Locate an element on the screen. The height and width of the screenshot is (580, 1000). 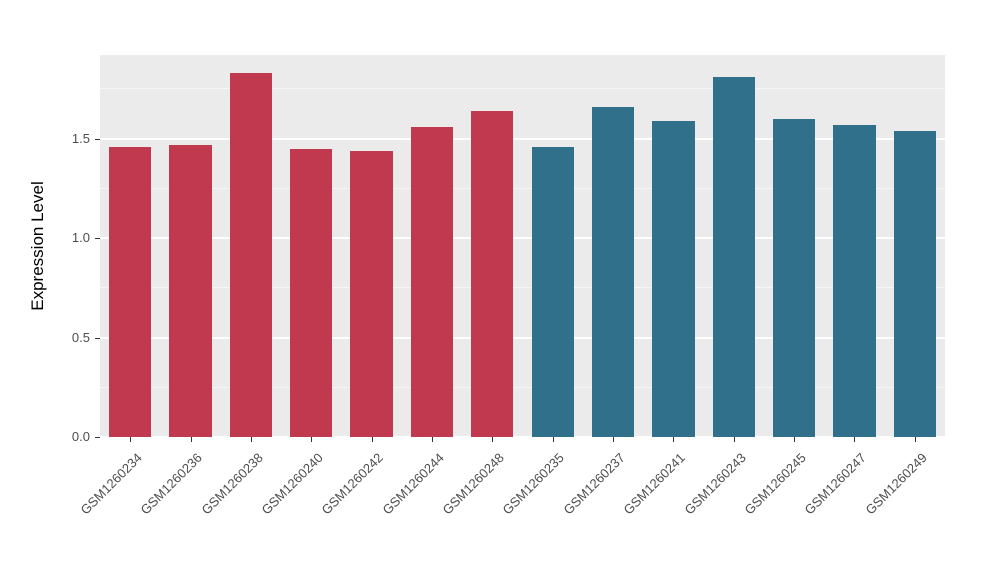
x-tick-label: GSM1260247 is located at coordinates (835, 484).